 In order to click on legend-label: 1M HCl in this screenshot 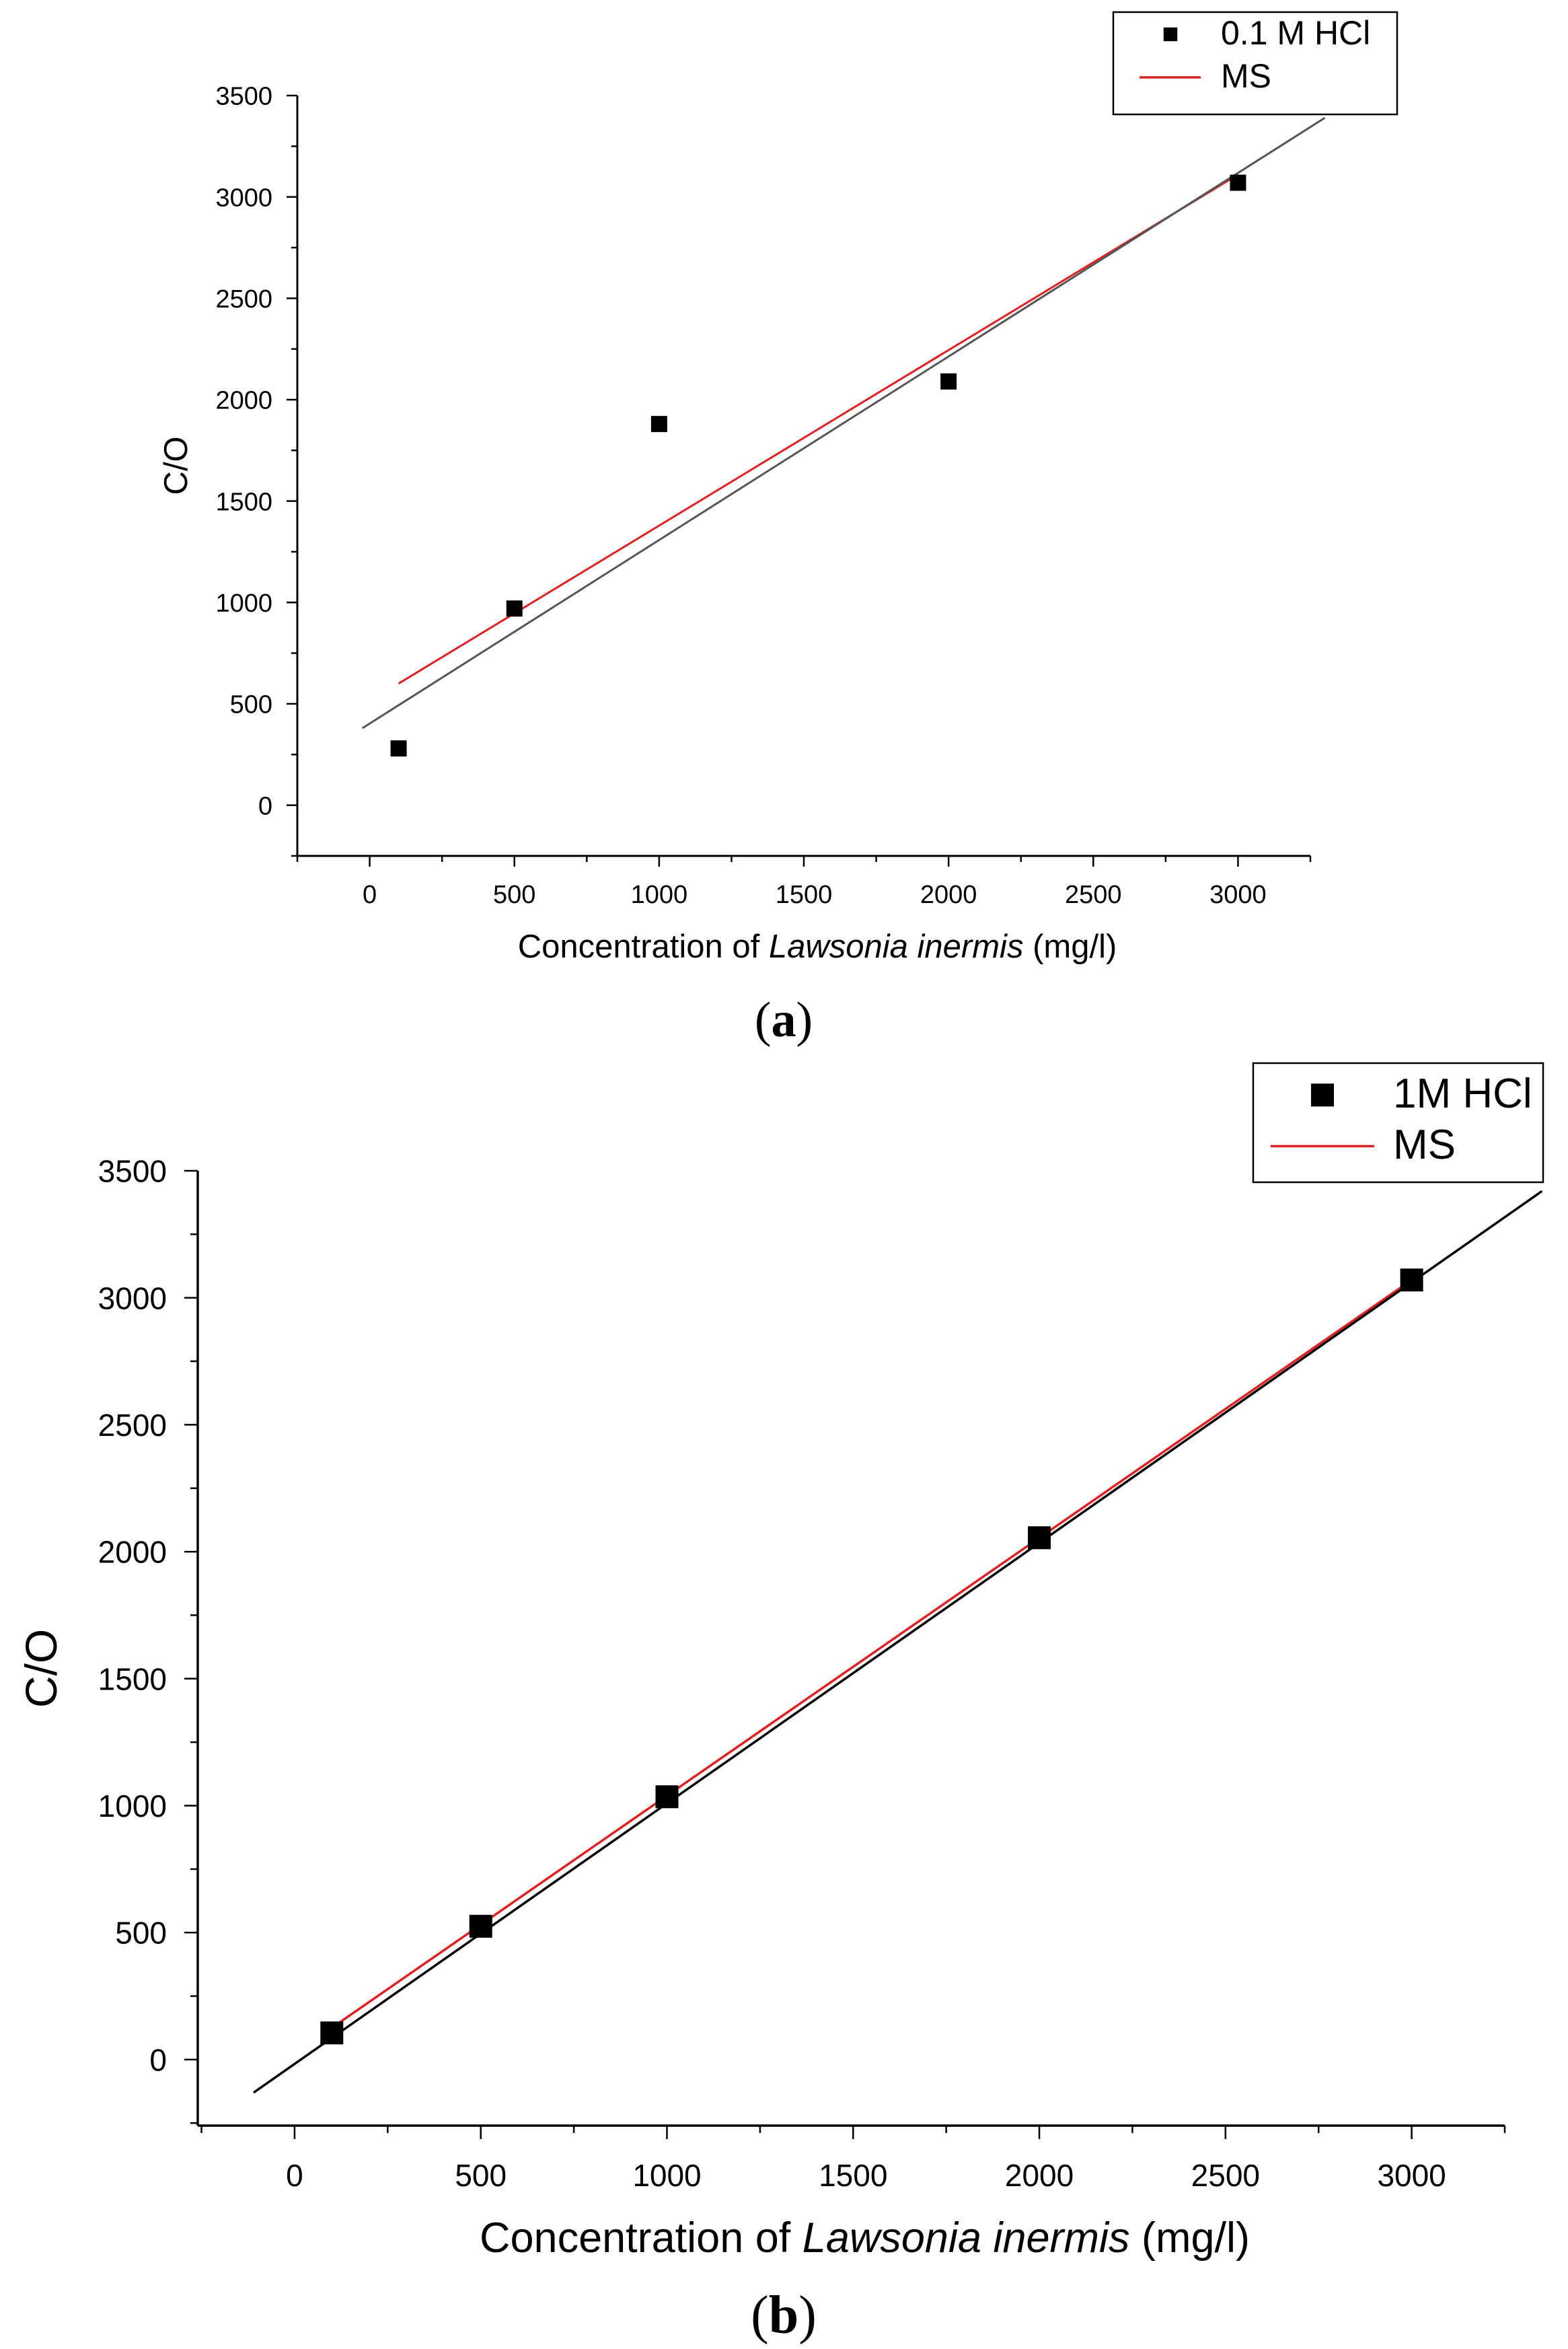, I will do `click(1463, 1094)`.